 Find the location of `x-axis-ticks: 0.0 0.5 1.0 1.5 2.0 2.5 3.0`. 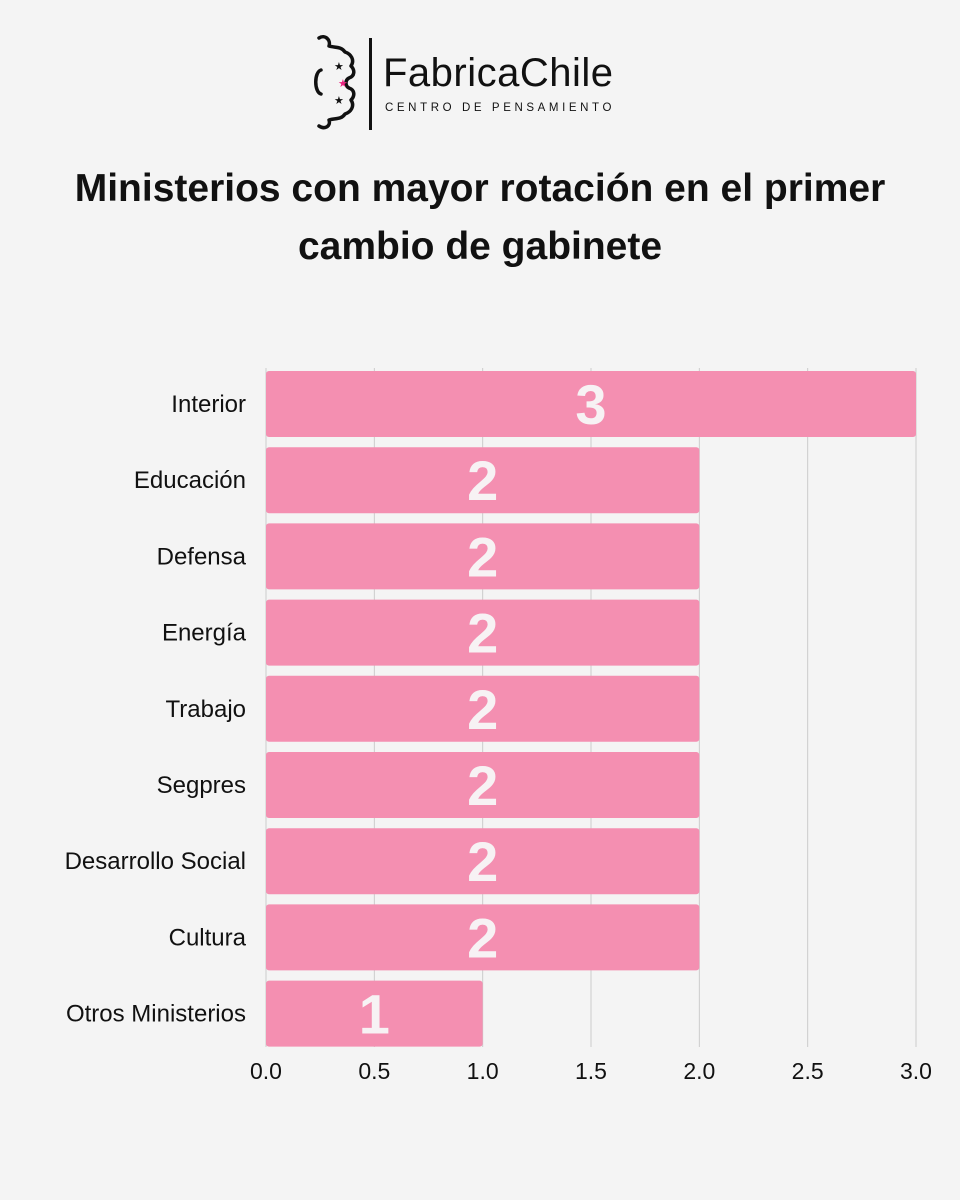

x-axis-ticks: 0.0 0.5 1.0 1.5 2.0 2.5 3.0 is located at coordinates (591, 1071).